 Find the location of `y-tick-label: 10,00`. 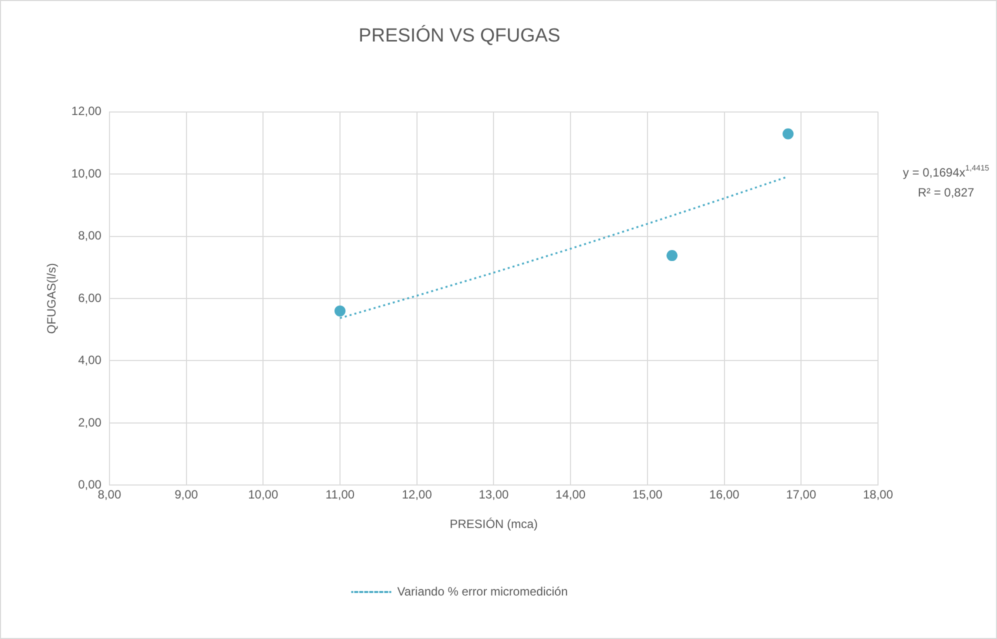

y-tick-label: 10,00 is located at coordinates (86, 173).